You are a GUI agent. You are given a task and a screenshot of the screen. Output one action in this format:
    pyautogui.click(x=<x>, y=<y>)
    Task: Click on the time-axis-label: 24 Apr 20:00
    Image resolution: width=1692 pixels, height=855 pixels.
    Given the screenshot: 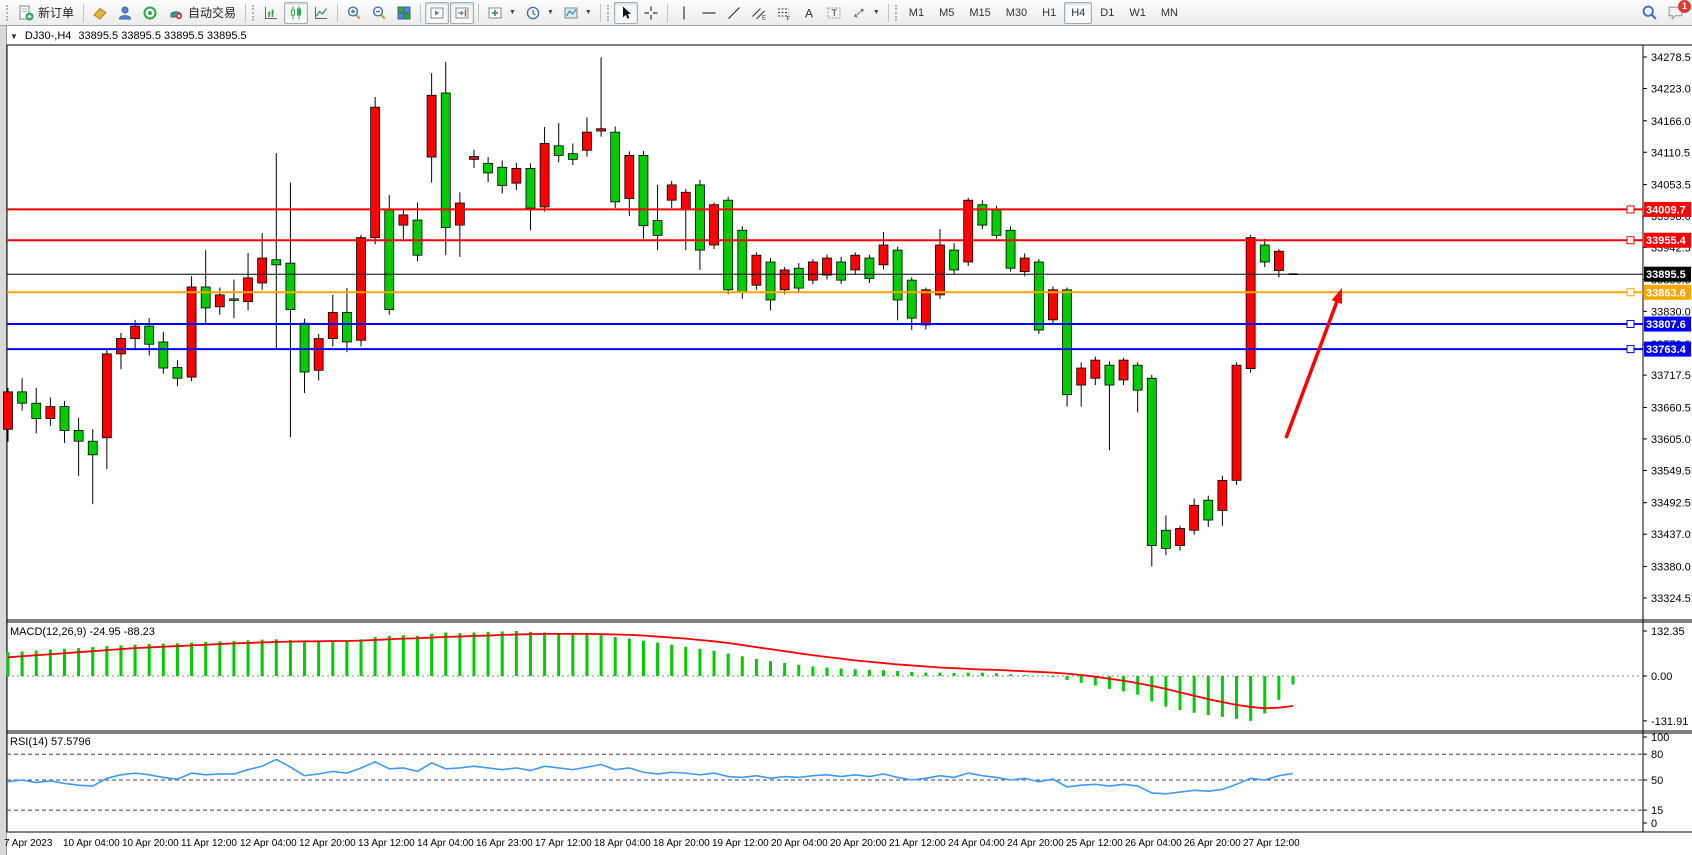 What is the action you would take?
    pyautogui.click(x=1035, y=843)
    